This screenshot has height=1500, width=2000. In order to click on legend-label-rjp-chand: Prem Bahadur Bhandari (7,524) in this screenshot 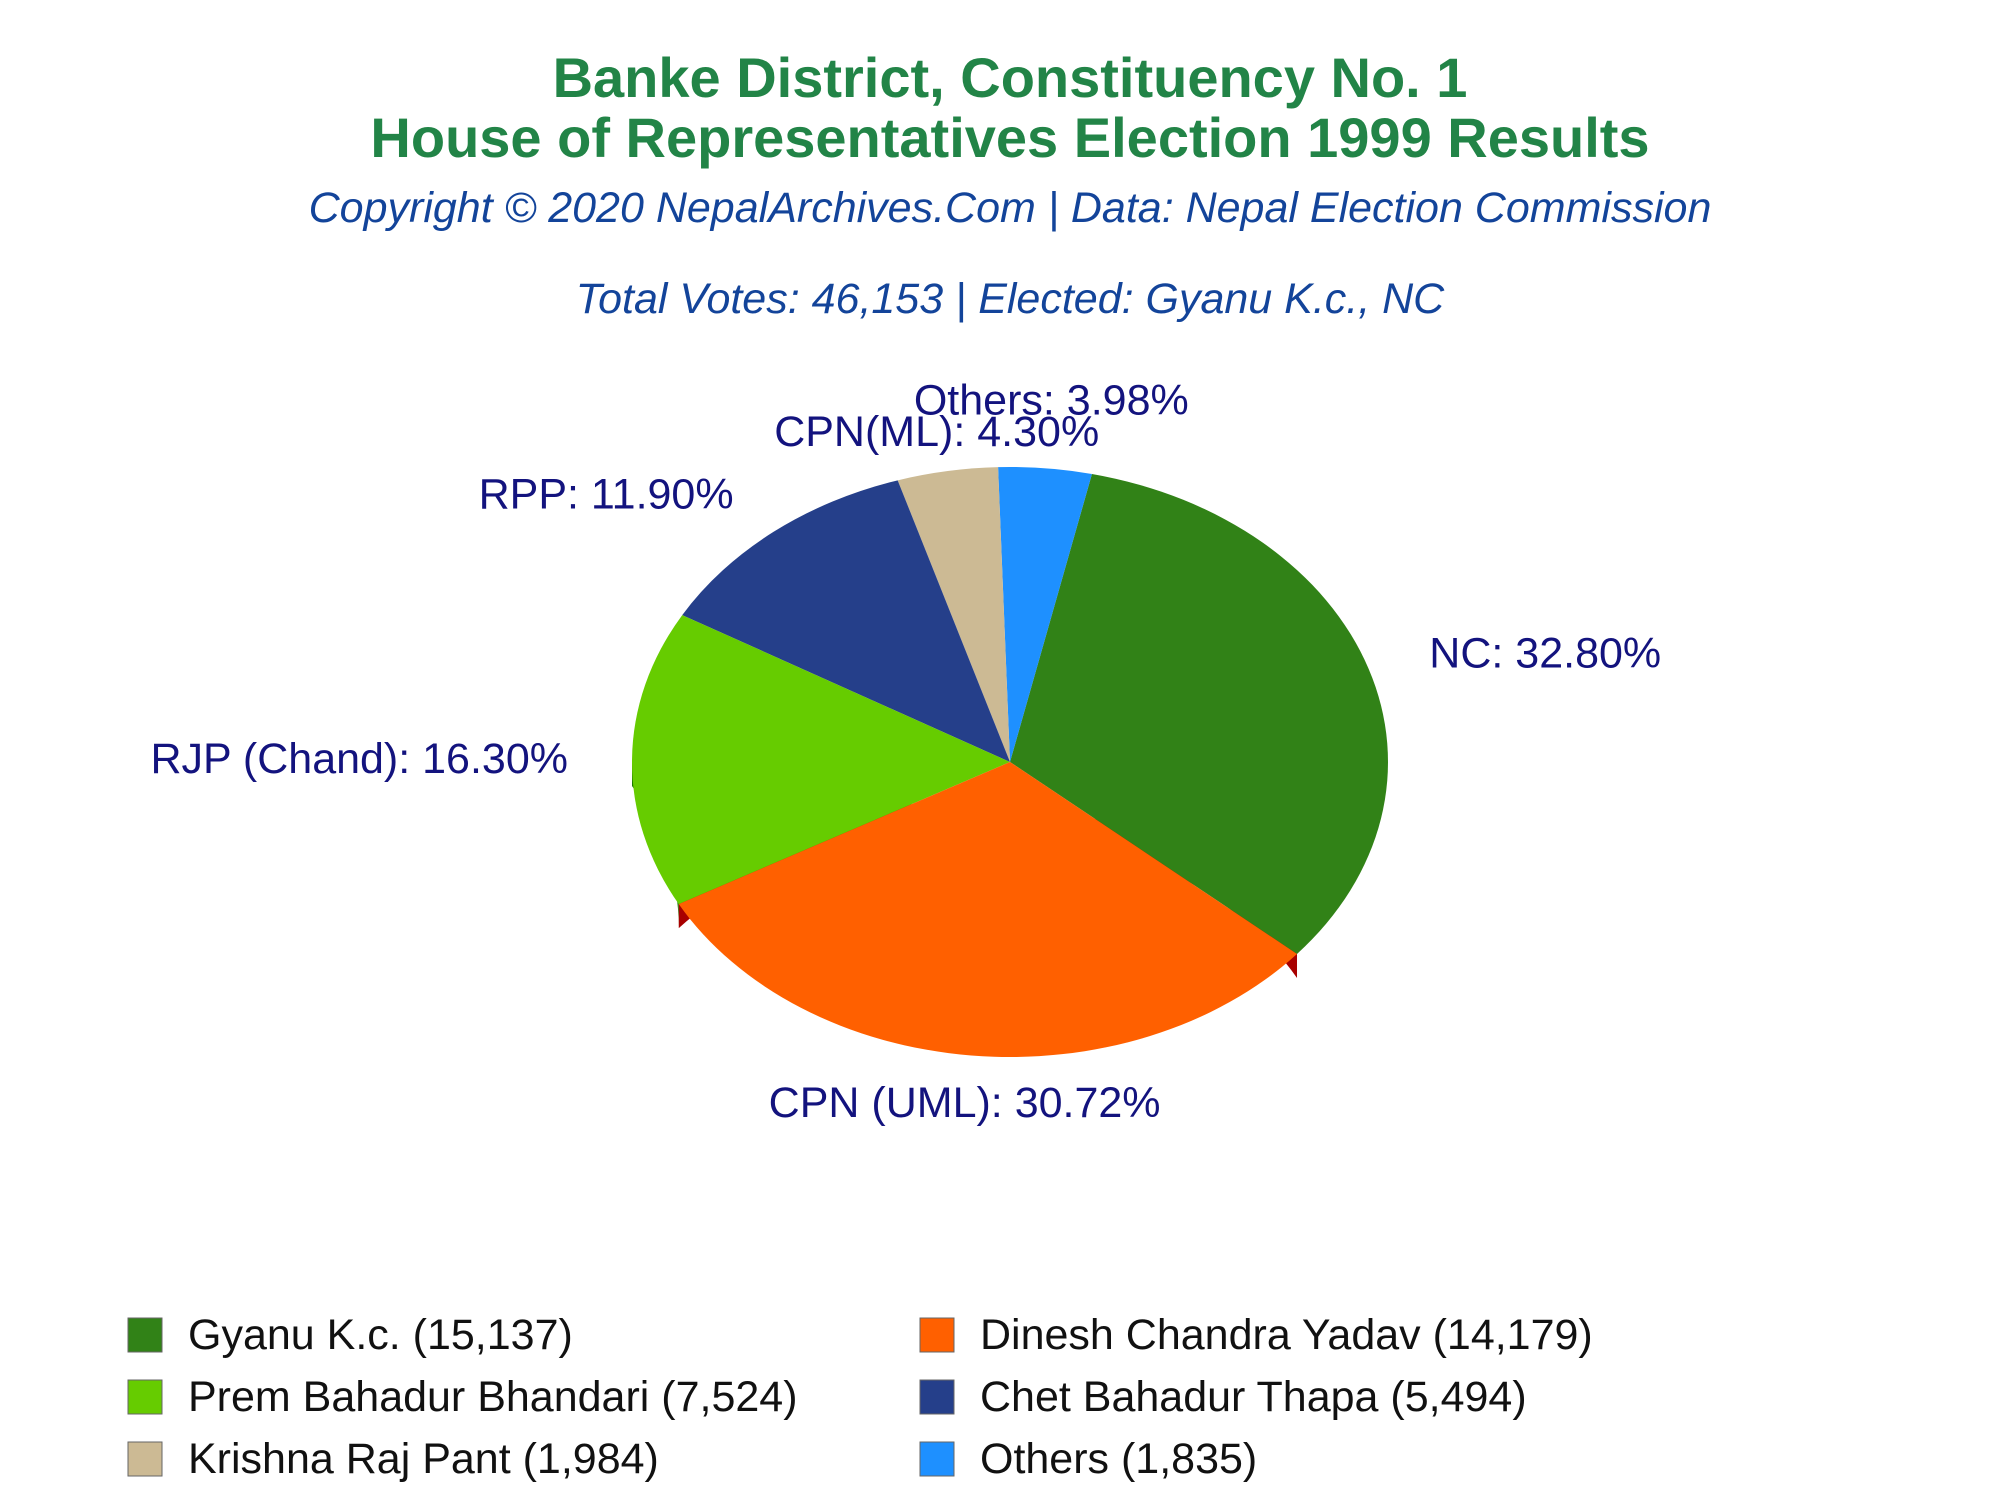, I will do `click(493, 1397)`.